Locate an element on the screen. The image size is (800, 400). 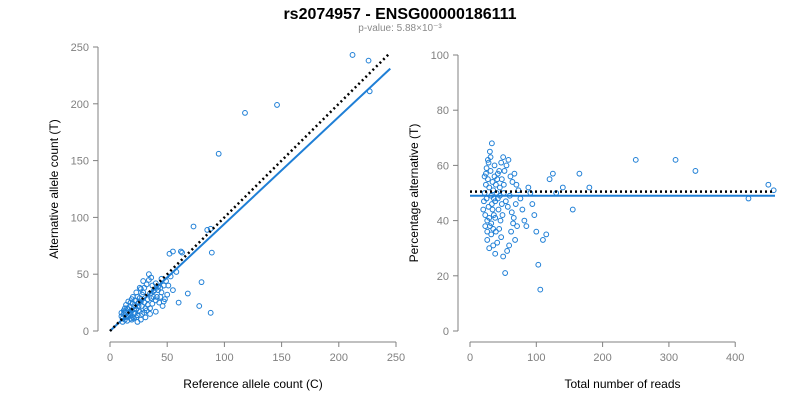
left-x-tick-label: 0 is located at coordinates (110, 358).